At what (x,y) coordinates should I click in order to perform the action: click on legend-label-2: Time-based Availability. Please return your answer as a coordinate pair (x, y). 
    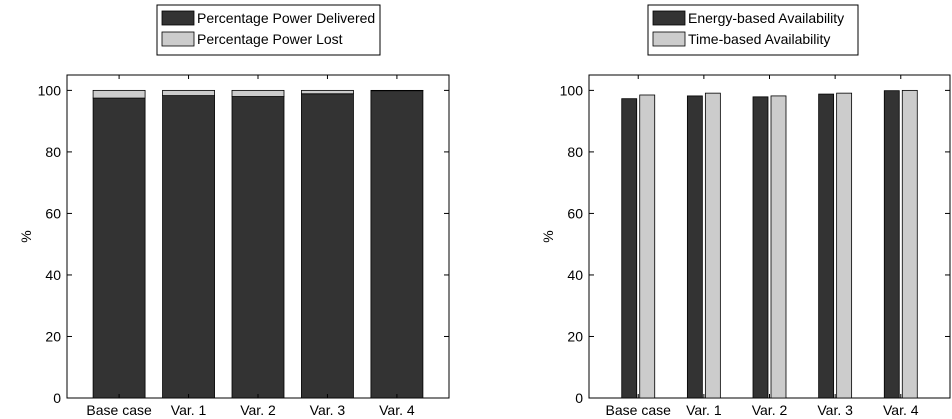
    Looking at the image, I should click on (759, 39).